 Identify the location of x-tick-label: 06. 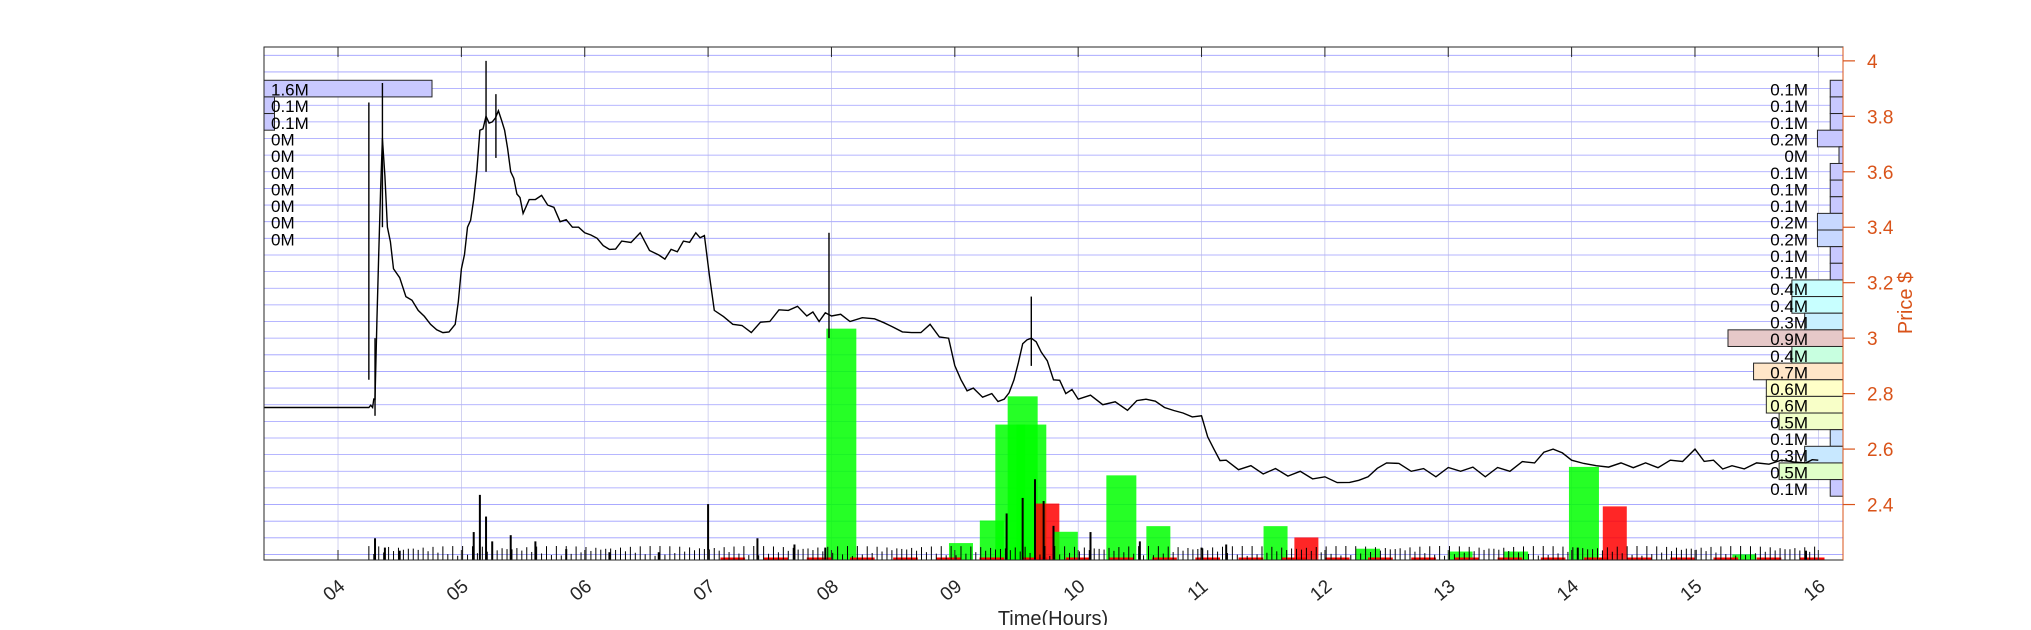
(581, 591).